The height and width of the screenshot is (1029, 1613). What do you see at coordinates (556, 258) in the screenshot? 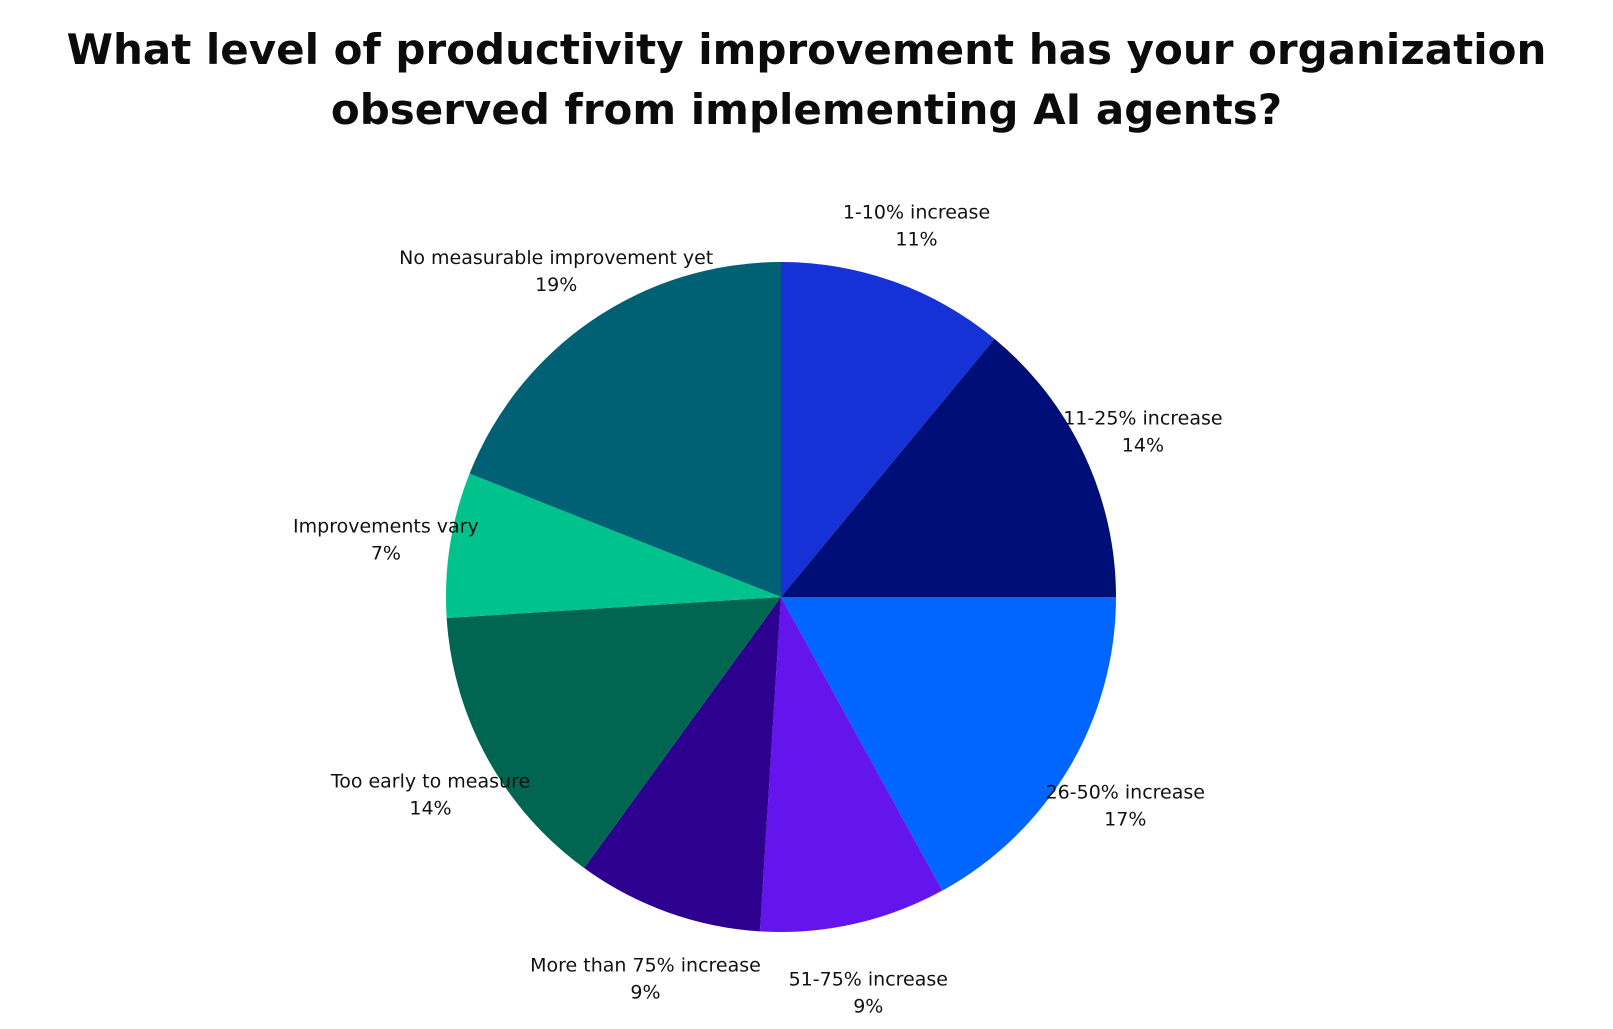
I see `pie-label-category: No measurable improvement yet` at bounding box center [556, 258].